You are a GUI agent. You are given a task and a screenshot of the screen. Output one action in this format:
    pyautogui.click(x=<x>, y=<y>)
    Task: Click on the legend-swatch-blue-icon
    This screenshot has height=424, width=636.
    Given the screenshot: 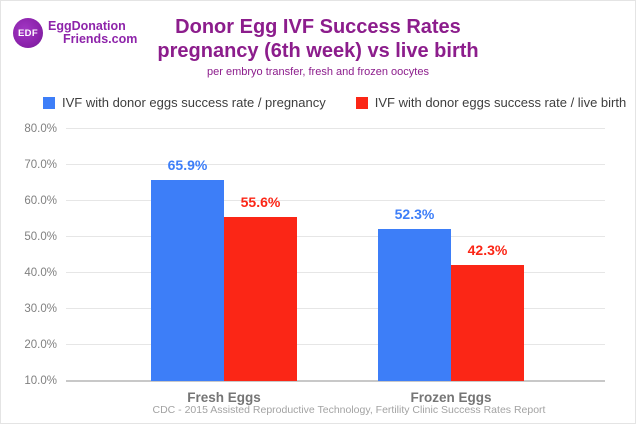 What is the action you would take?
    pyautogui.click(x=49, y=102)
    